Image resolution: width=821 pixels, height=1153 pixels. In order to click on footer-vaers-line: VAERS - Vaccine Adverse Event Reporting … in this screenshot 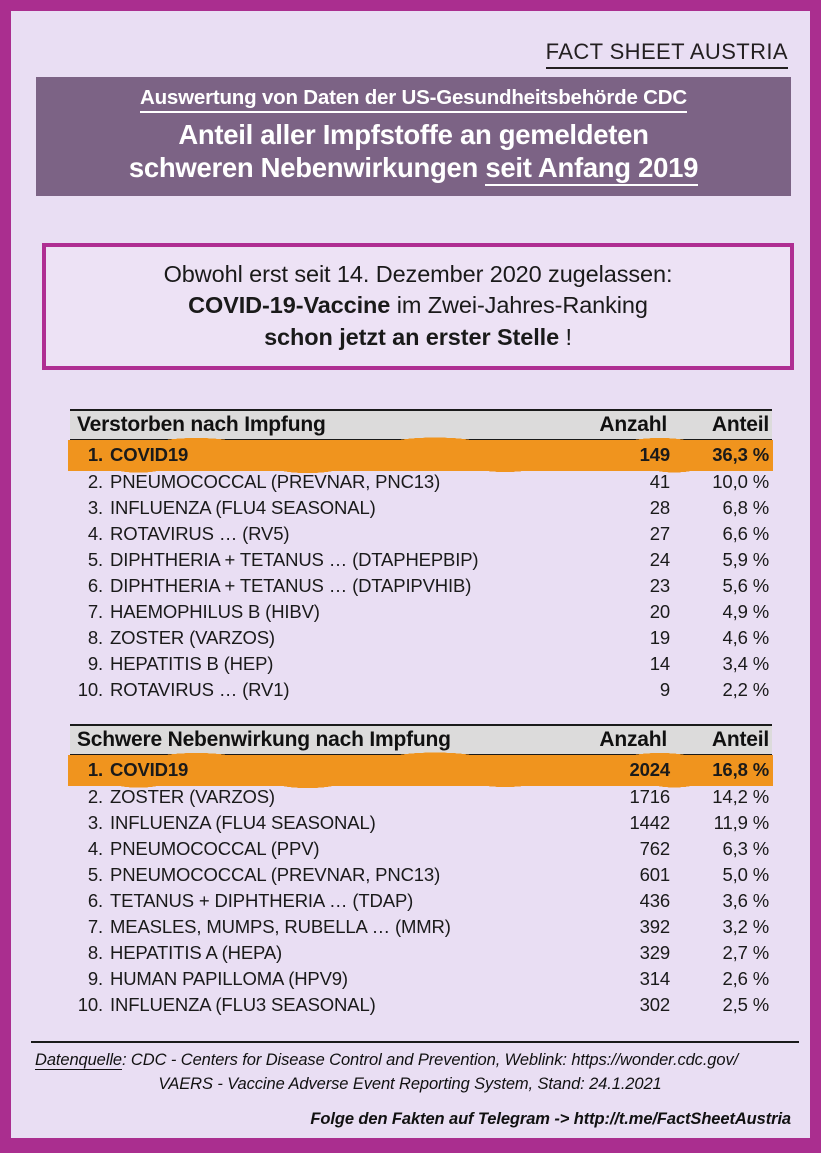, I will do `click(410, 1083)`.